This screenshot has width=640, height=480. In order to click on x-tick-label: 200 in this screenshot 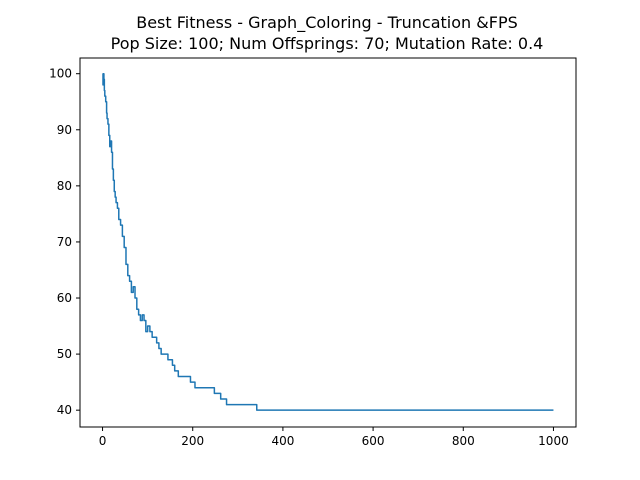, I will do `click(192, 441)`.